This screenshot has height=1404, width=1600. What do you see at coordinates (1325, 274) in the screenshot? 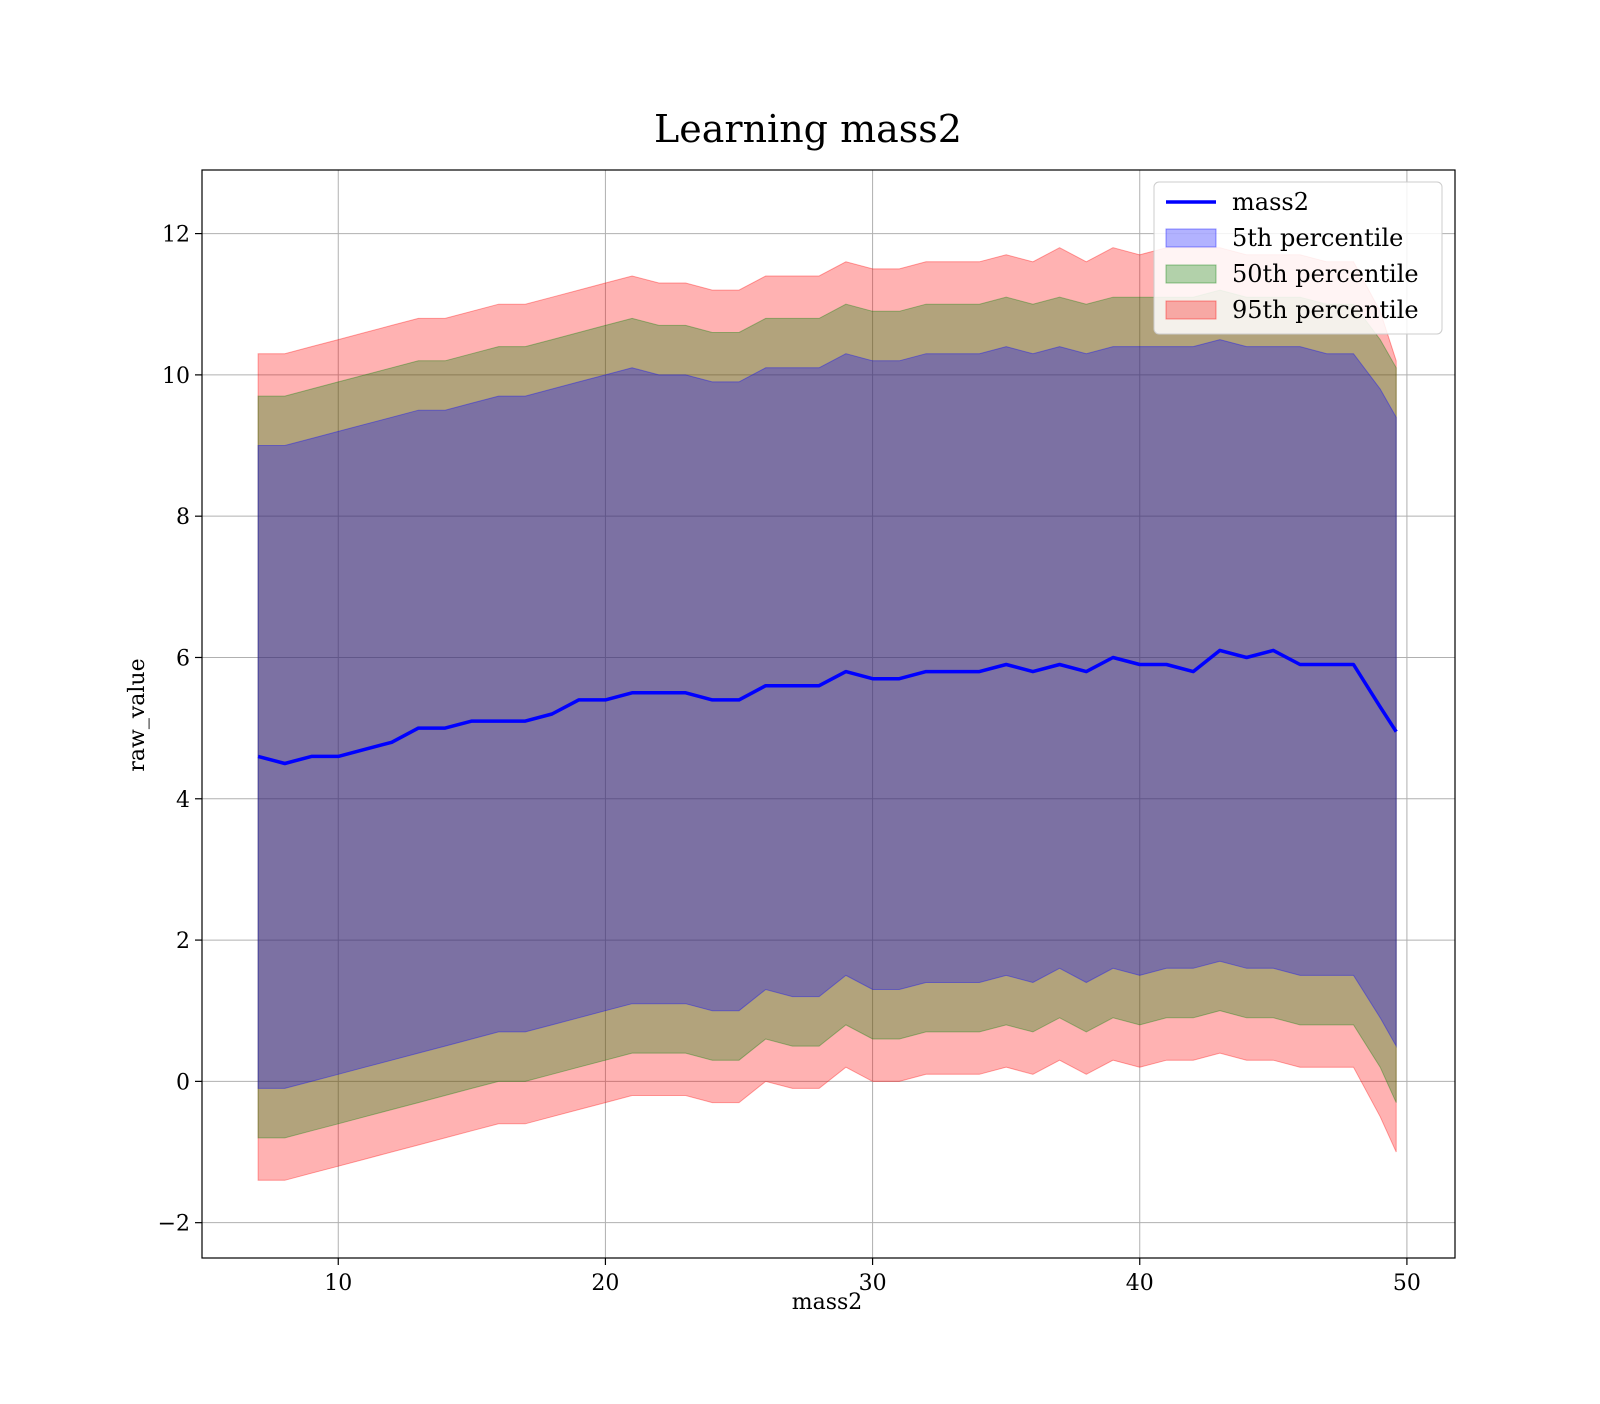
I see `legend-label: 50th percentile` at bounding box center [1325, 274].